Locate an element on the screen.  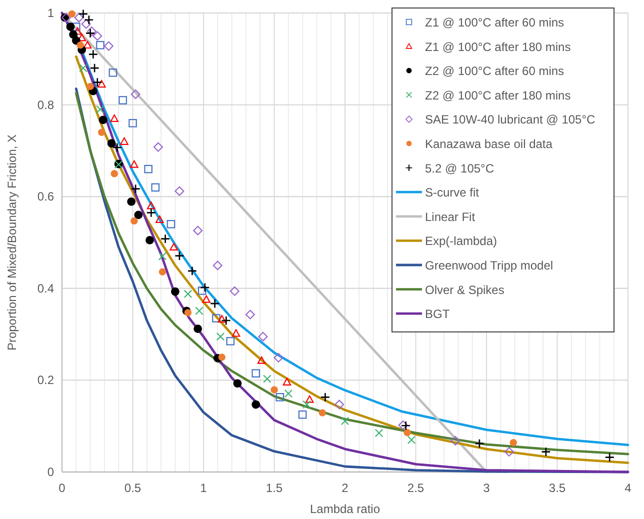
x-tick-label: 3.5 is located at coordinates (557, 488).